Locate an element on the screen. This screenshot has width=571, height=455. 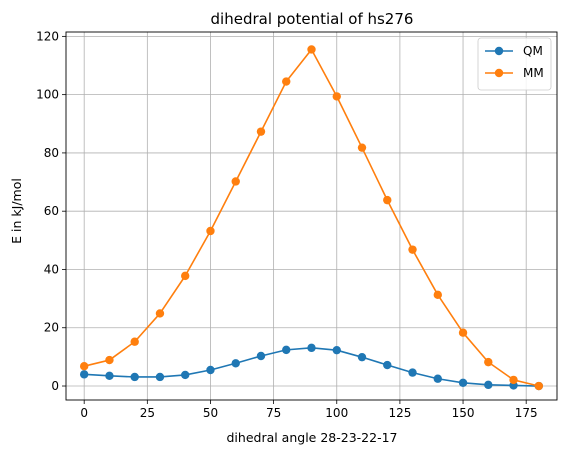
y-tick-label: 120 is located at coordinates (47, 36).